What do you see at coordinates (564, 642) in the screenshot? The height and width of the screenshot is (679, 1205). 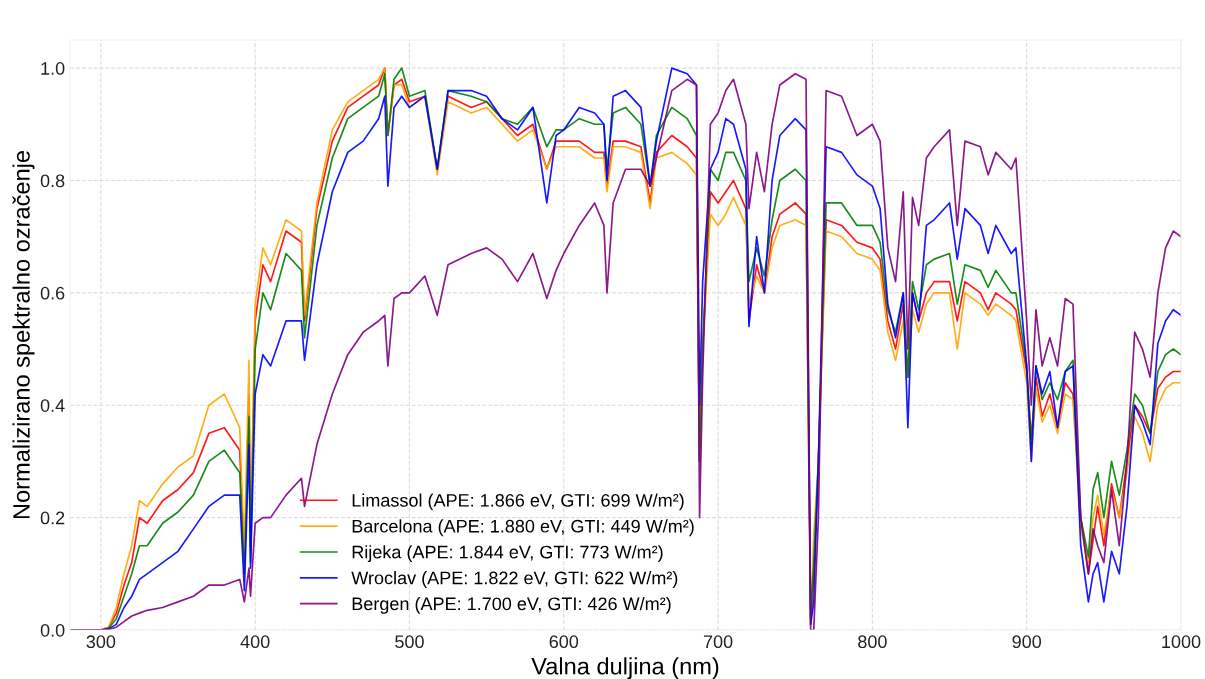 I see `x-tick-label: 600` at bounding box center [564, 642].